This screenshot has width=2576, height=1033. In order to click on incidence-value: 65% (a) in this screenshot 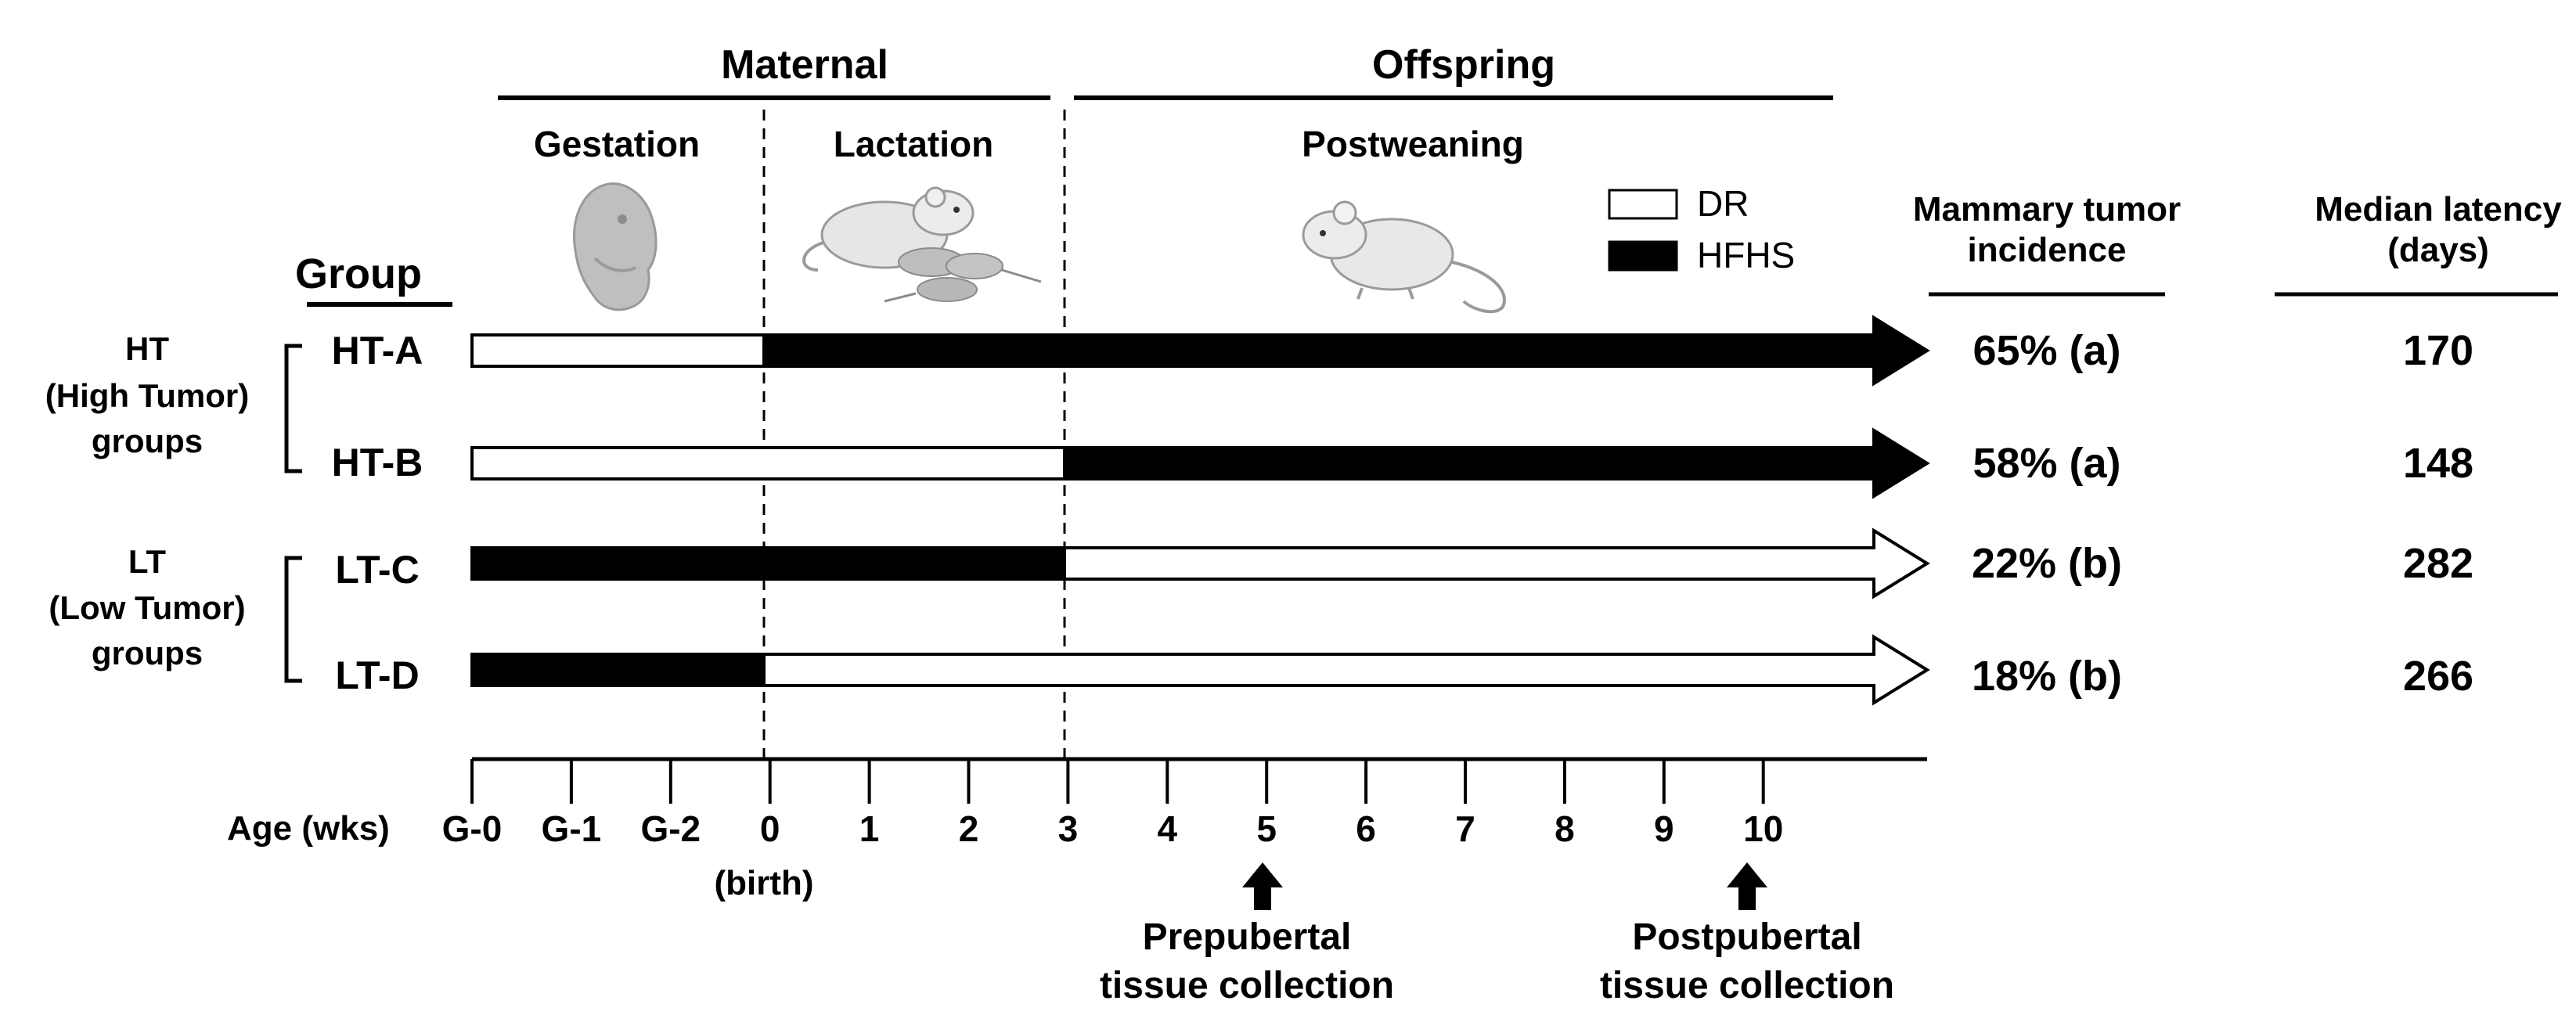, I will do `click(2046, 350)`.